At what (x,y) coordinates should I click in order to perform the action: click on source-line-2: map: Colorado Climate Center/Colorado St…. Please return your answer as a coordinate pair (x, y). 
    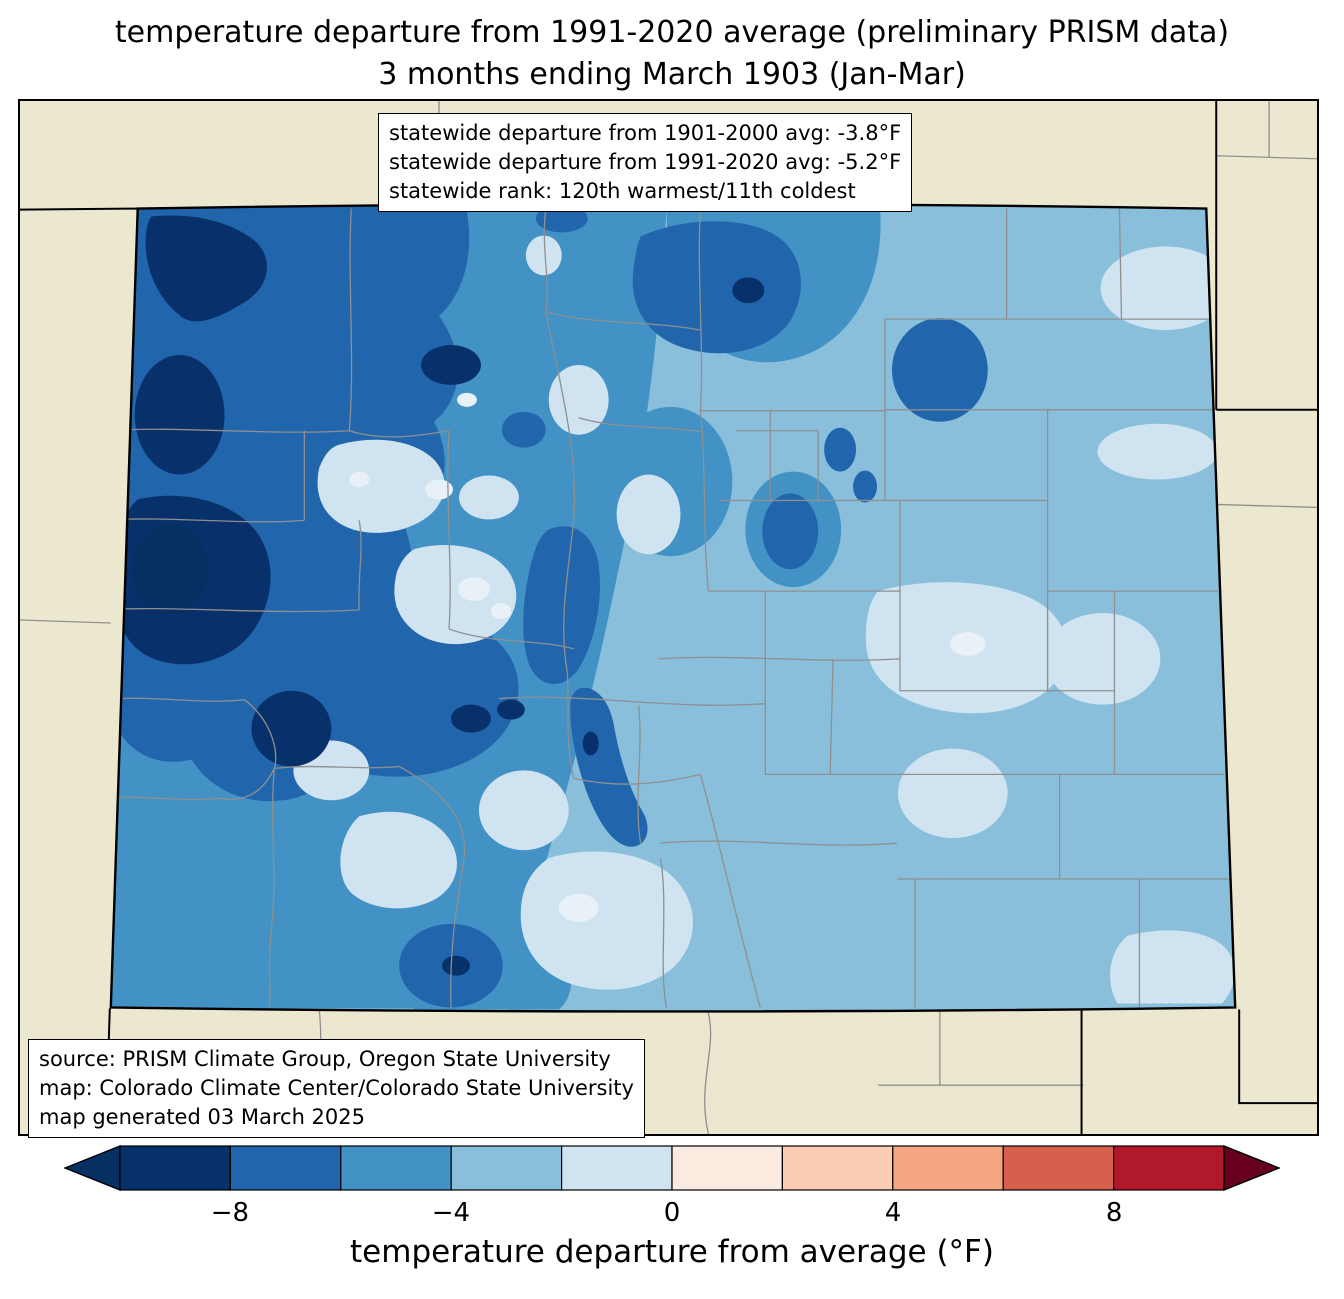
    Looking at the image, I should click on (336, 1087).